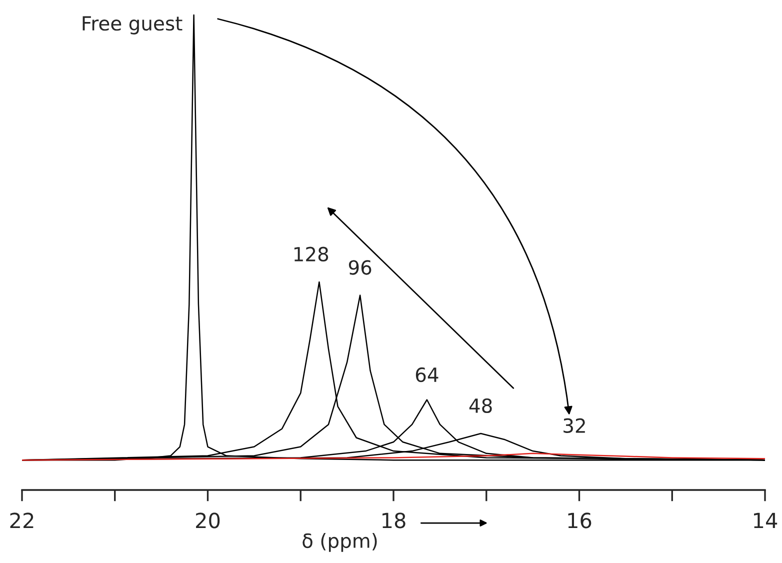 This screenshot has width=782, height=563. Describe the element at coordinates (339, 542) in the screenshot. I see `x-axis-title: δ (ppm)` at that location.